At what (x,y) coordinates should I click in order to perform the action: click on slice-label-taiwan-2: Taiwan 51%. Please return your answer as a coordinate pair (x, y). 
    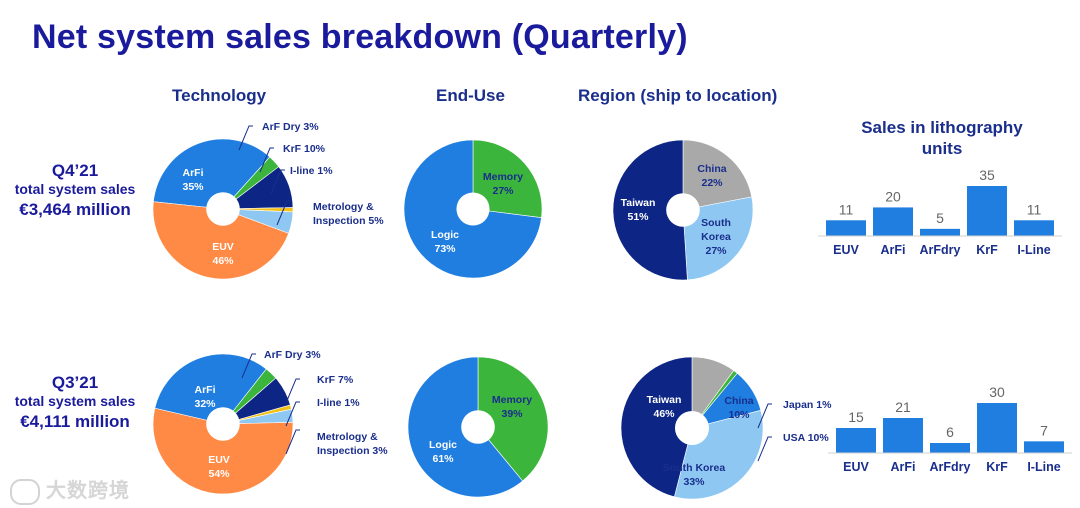
    Looking at the image, I should click on (638, 210).